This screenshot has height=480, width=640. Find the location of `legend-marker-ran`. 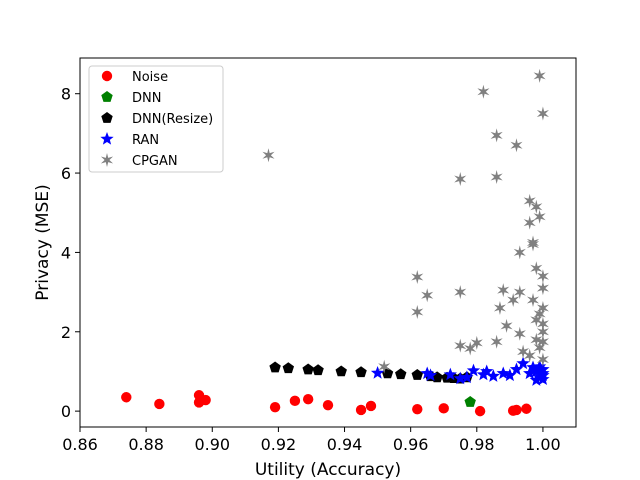

legend-marker-ran is located at coordinates (107, 138).